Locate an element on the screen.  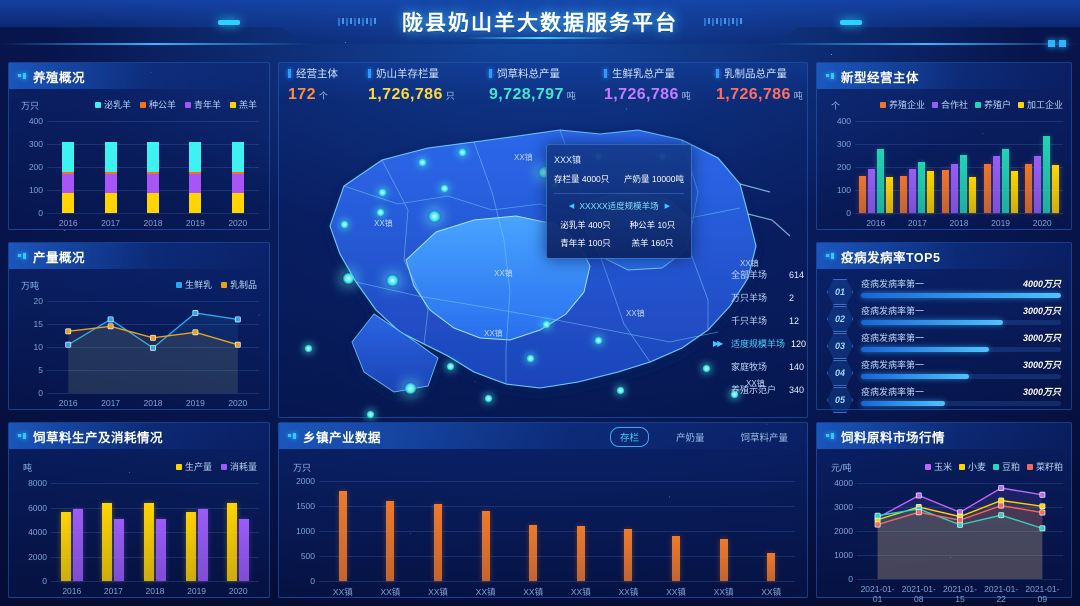
page-title: 陇县奶山羊大数据服务平台 is located at coordinates (540, 23).